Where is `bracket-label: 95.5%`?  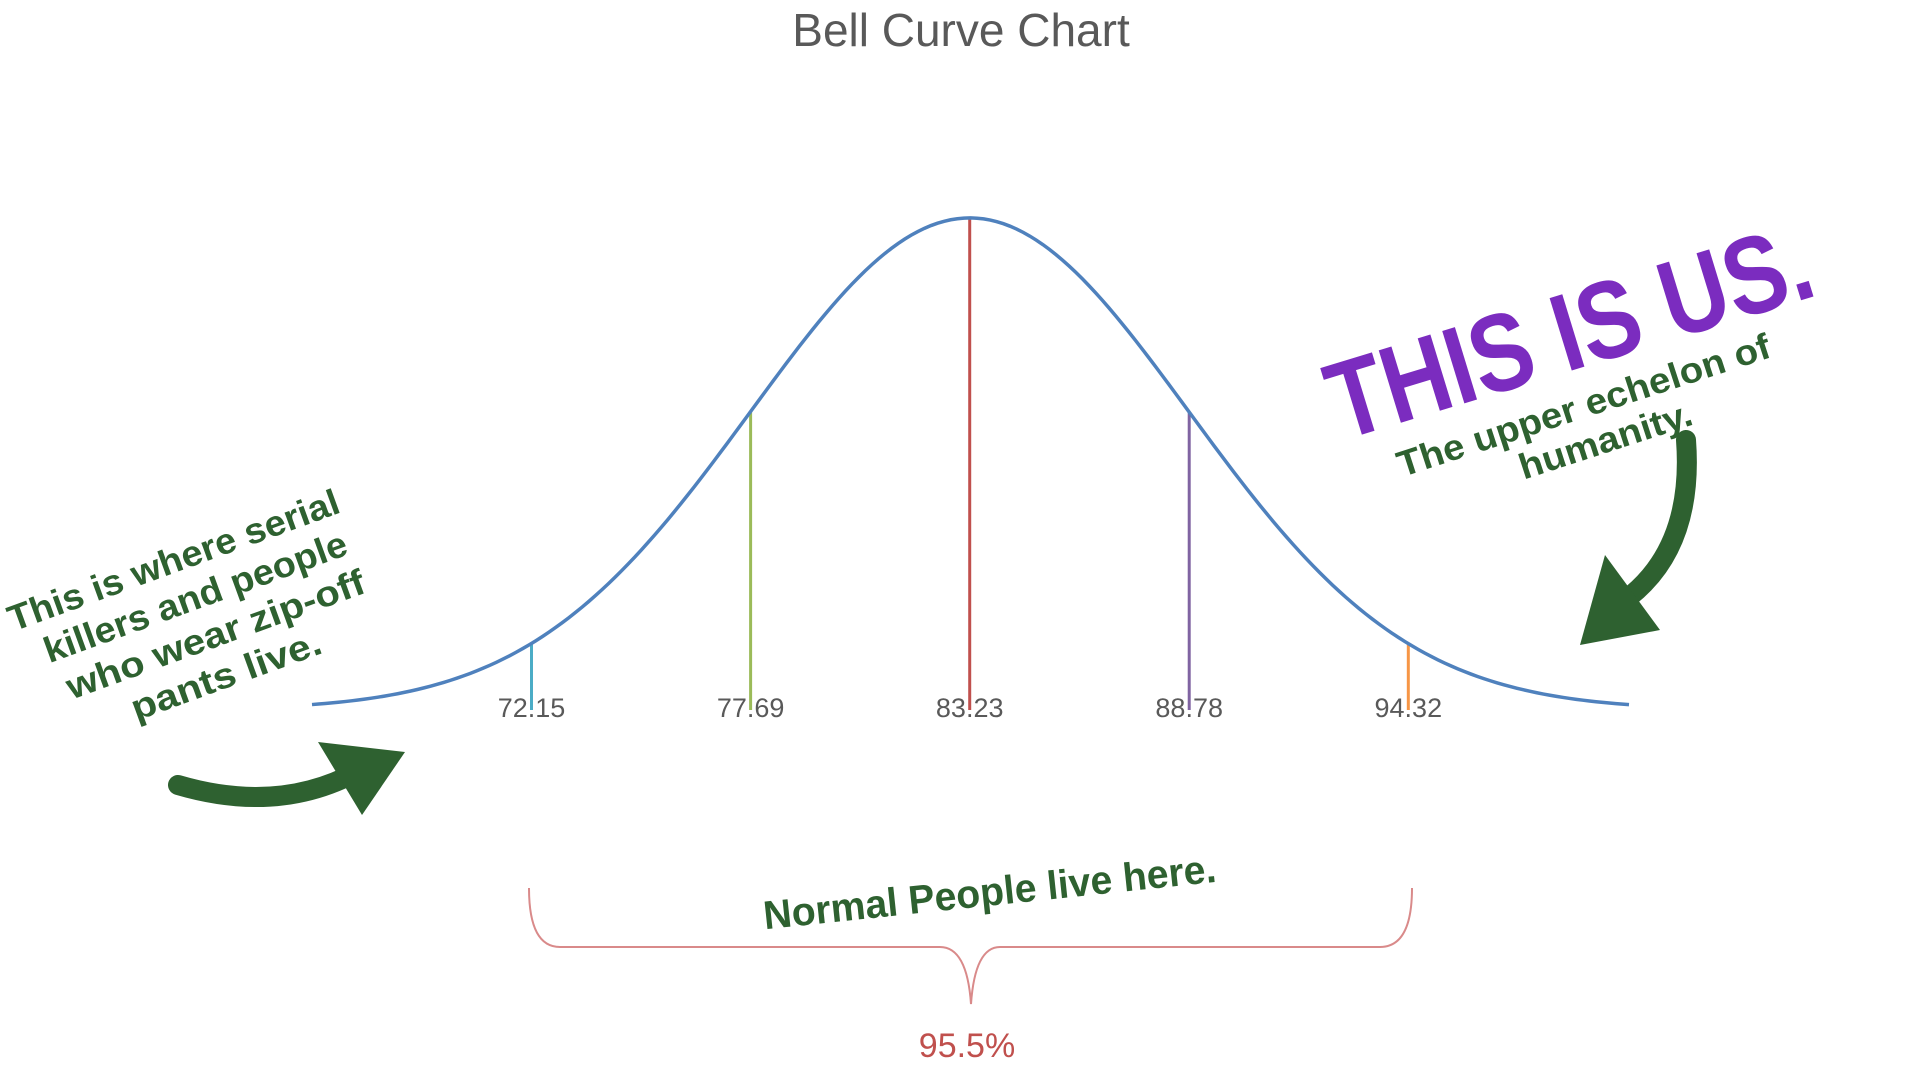 bracket-label: 95.5% is located at coordinates (967, 1046).